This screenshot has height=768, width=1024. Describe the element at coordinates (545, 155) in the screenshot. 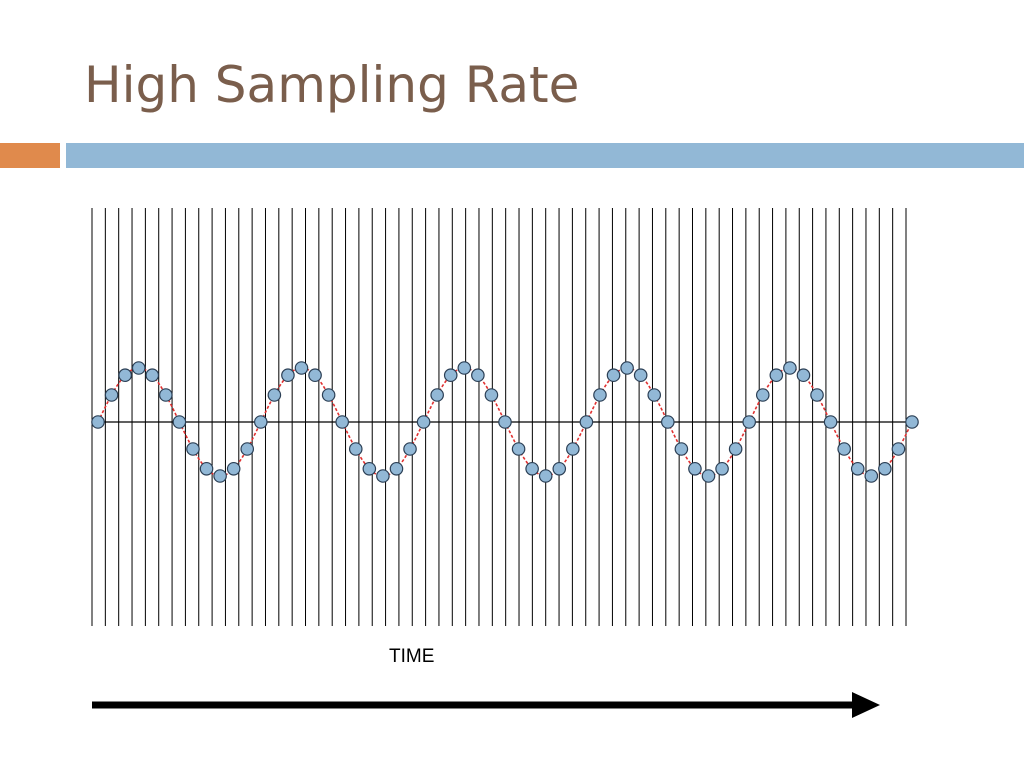

I see `title-rule-bar` at that location.